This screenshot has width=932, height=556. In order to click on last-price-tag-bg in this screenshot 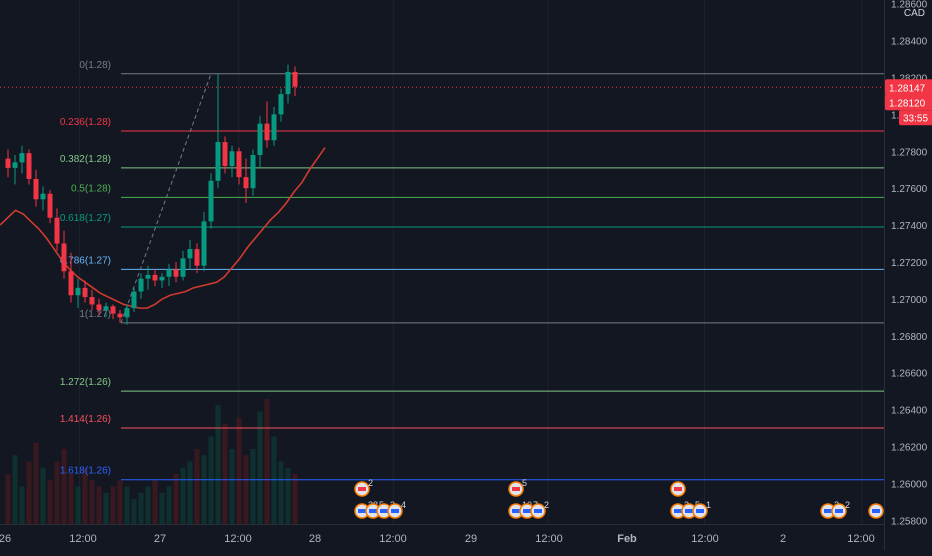, I will do `click(908, 87)`.